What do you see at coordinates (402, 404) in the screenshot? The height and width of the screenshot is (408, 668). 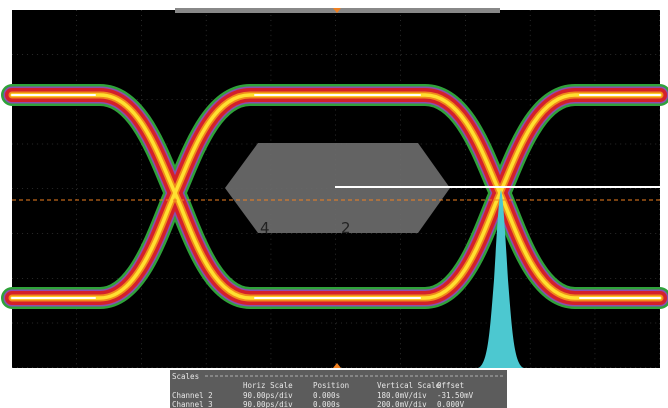 I see `cell: 200.0mV/div` at bounding box center [402, 404].